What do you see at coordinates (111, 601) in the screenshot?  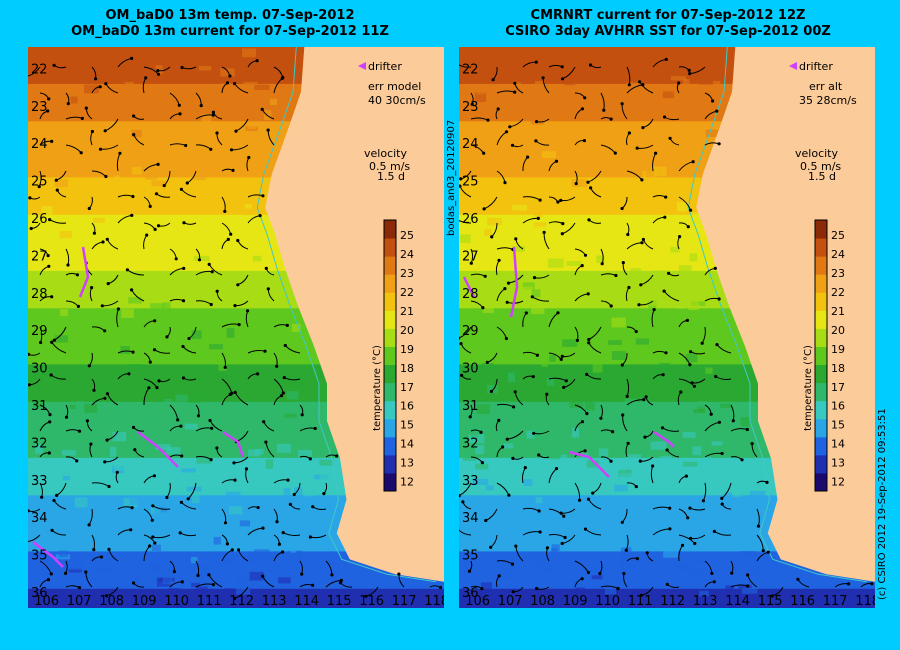 I see `lon-tick-label: 108` at bounding box center [111, 601].